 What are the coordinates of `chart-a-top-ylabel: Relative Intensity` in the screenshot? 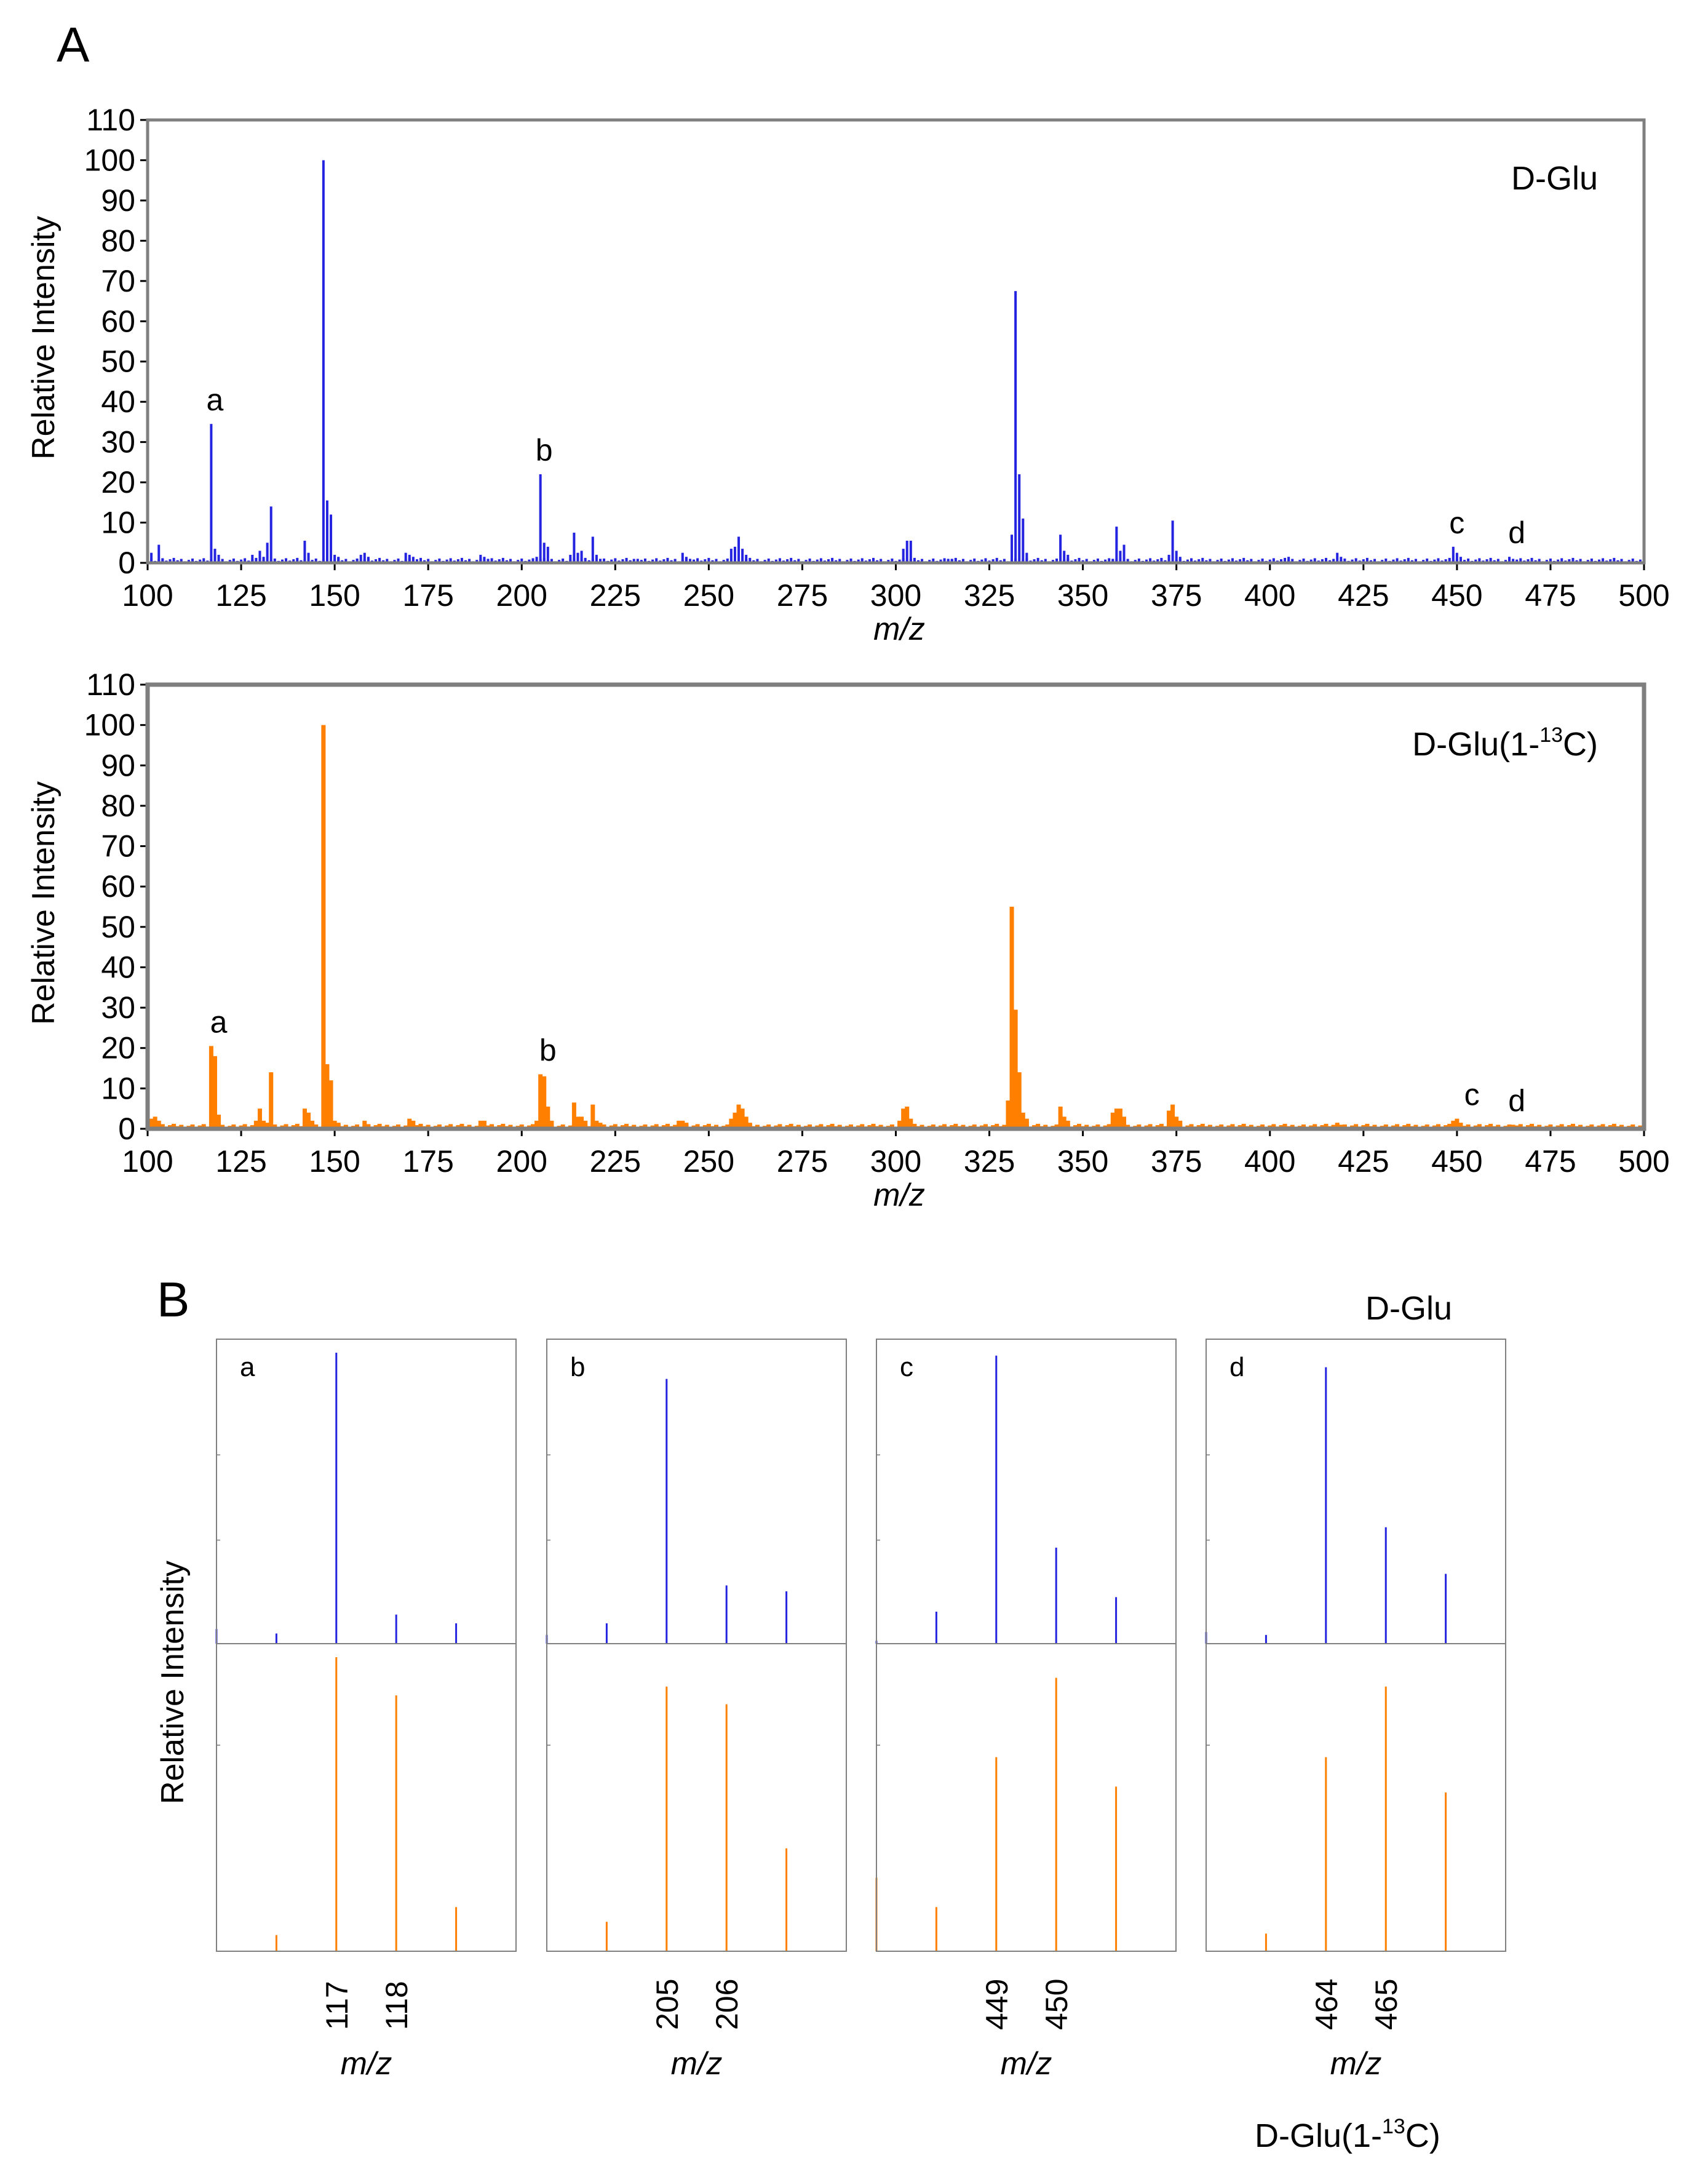 It's located at (44, 338).